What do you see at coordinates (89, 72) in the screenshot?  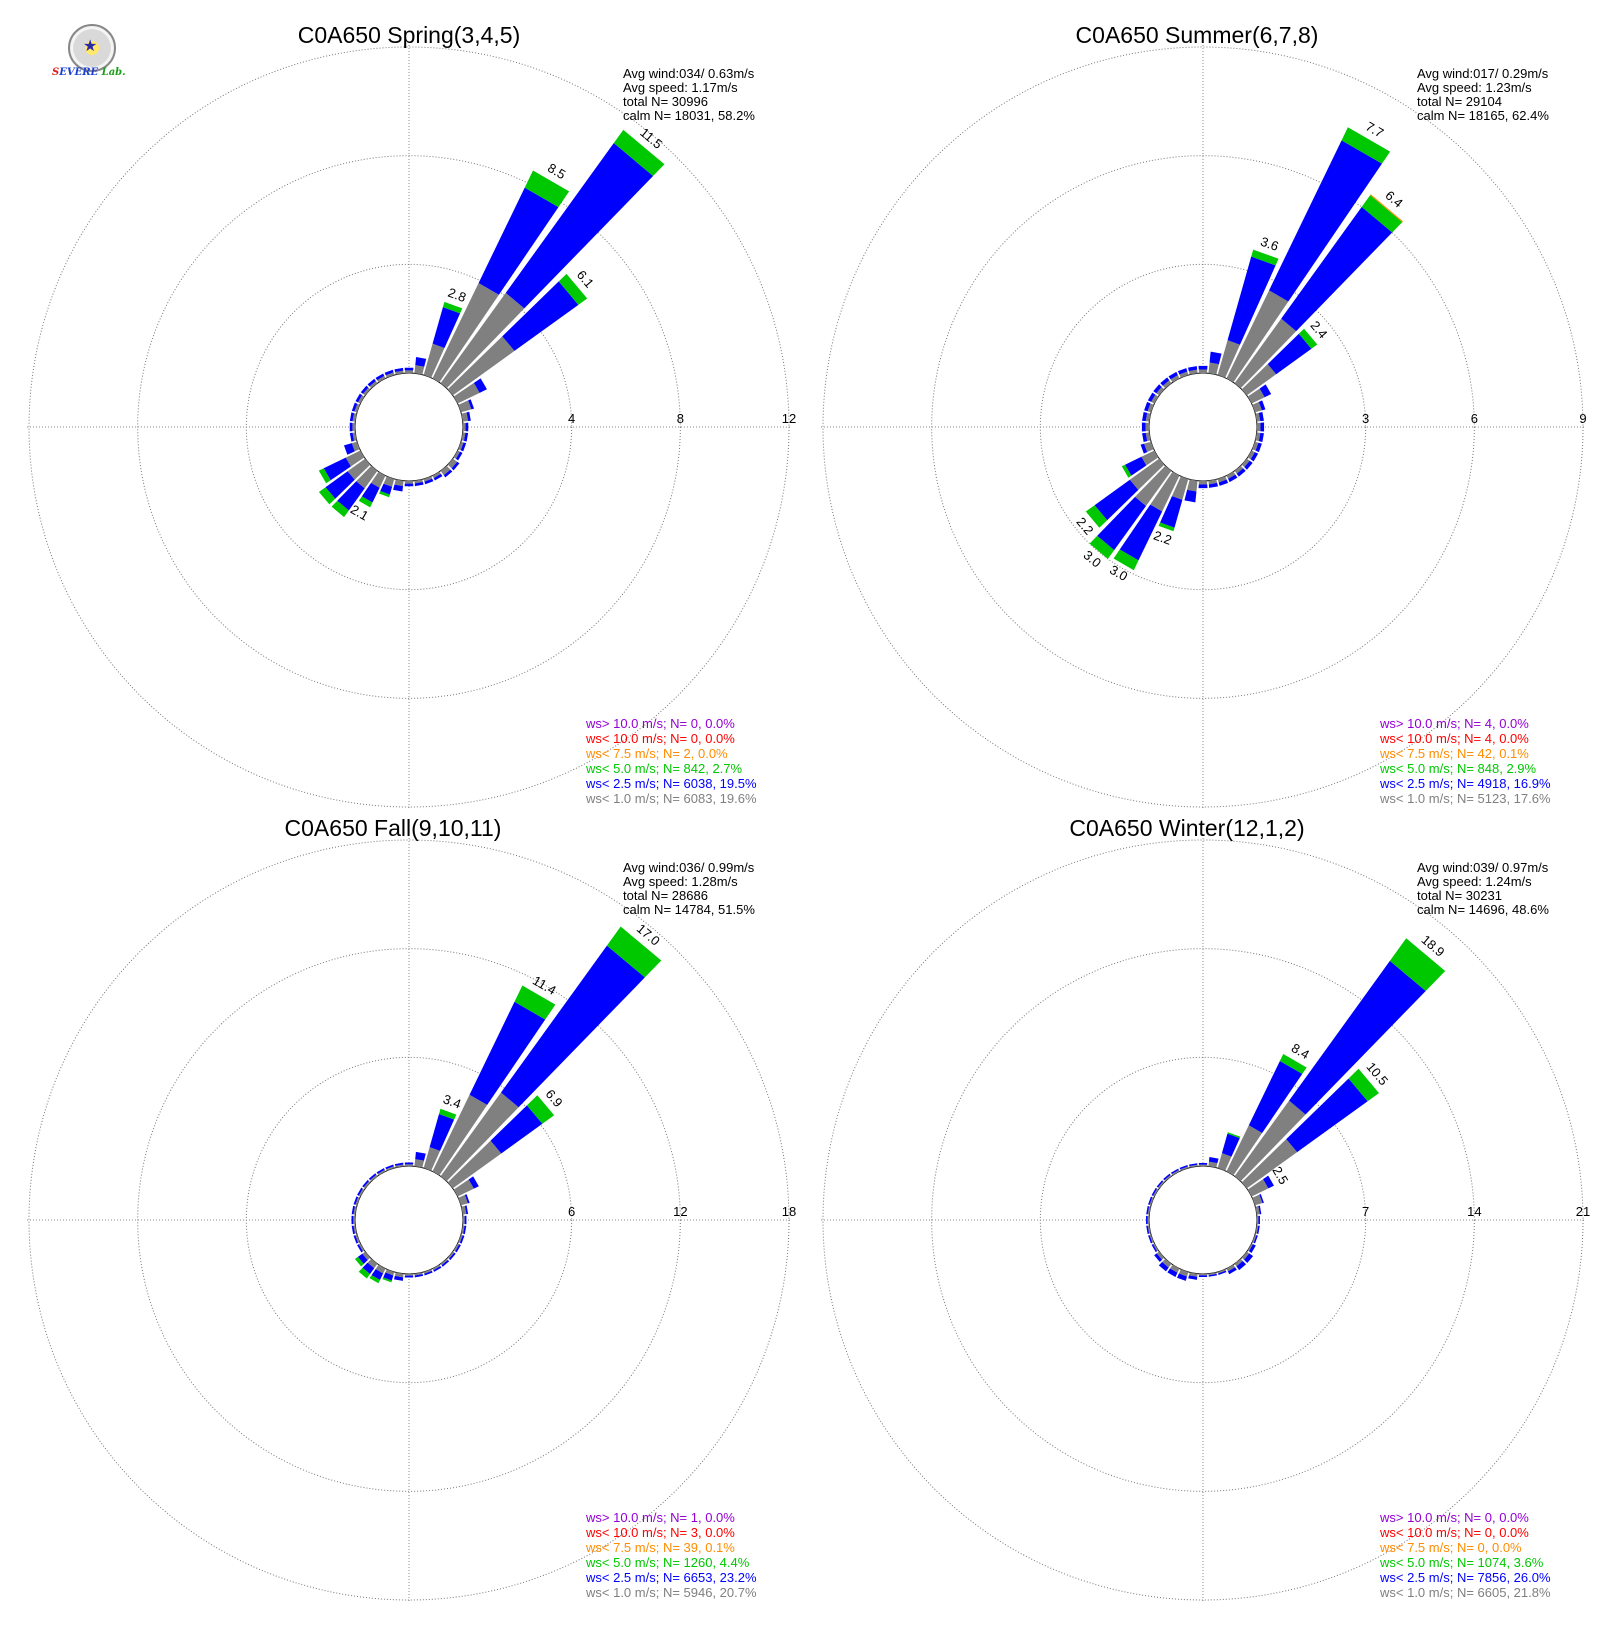 I see `lab-logo-wordmark: SEVERE Lab.` at bounding box center [89, 72].